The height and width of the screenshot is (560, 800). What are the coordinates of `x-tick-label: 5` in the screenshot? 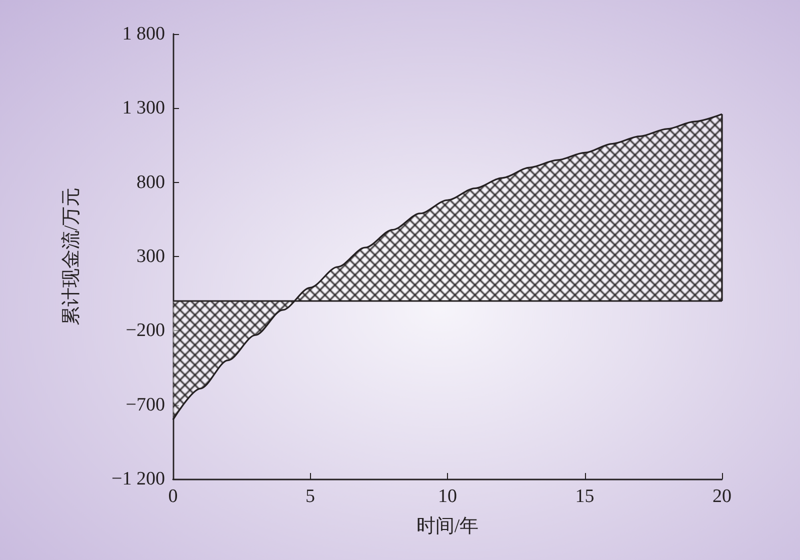 It's located at (310, 496).